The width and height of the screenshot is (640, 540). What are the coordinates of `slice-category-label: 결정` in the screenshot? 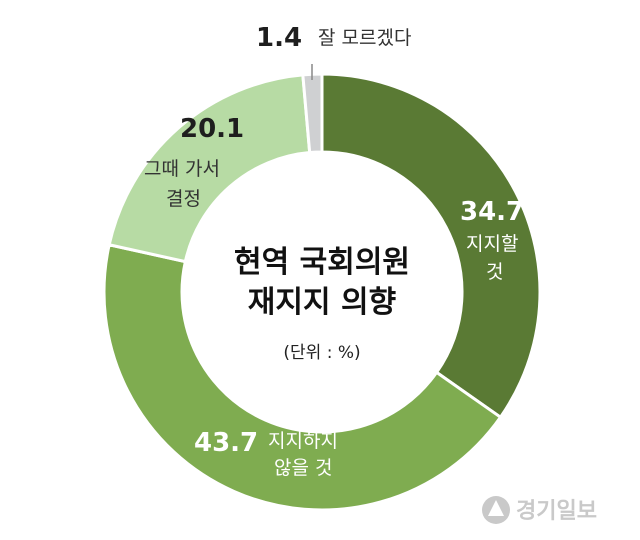 It's located at (183, 199).